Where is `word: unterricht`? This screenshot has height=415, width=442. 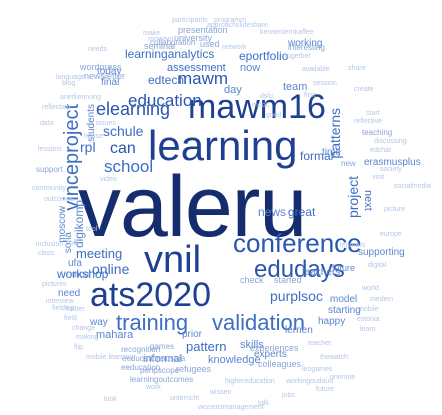
word: unterricht is located at coordinates (185, 398).